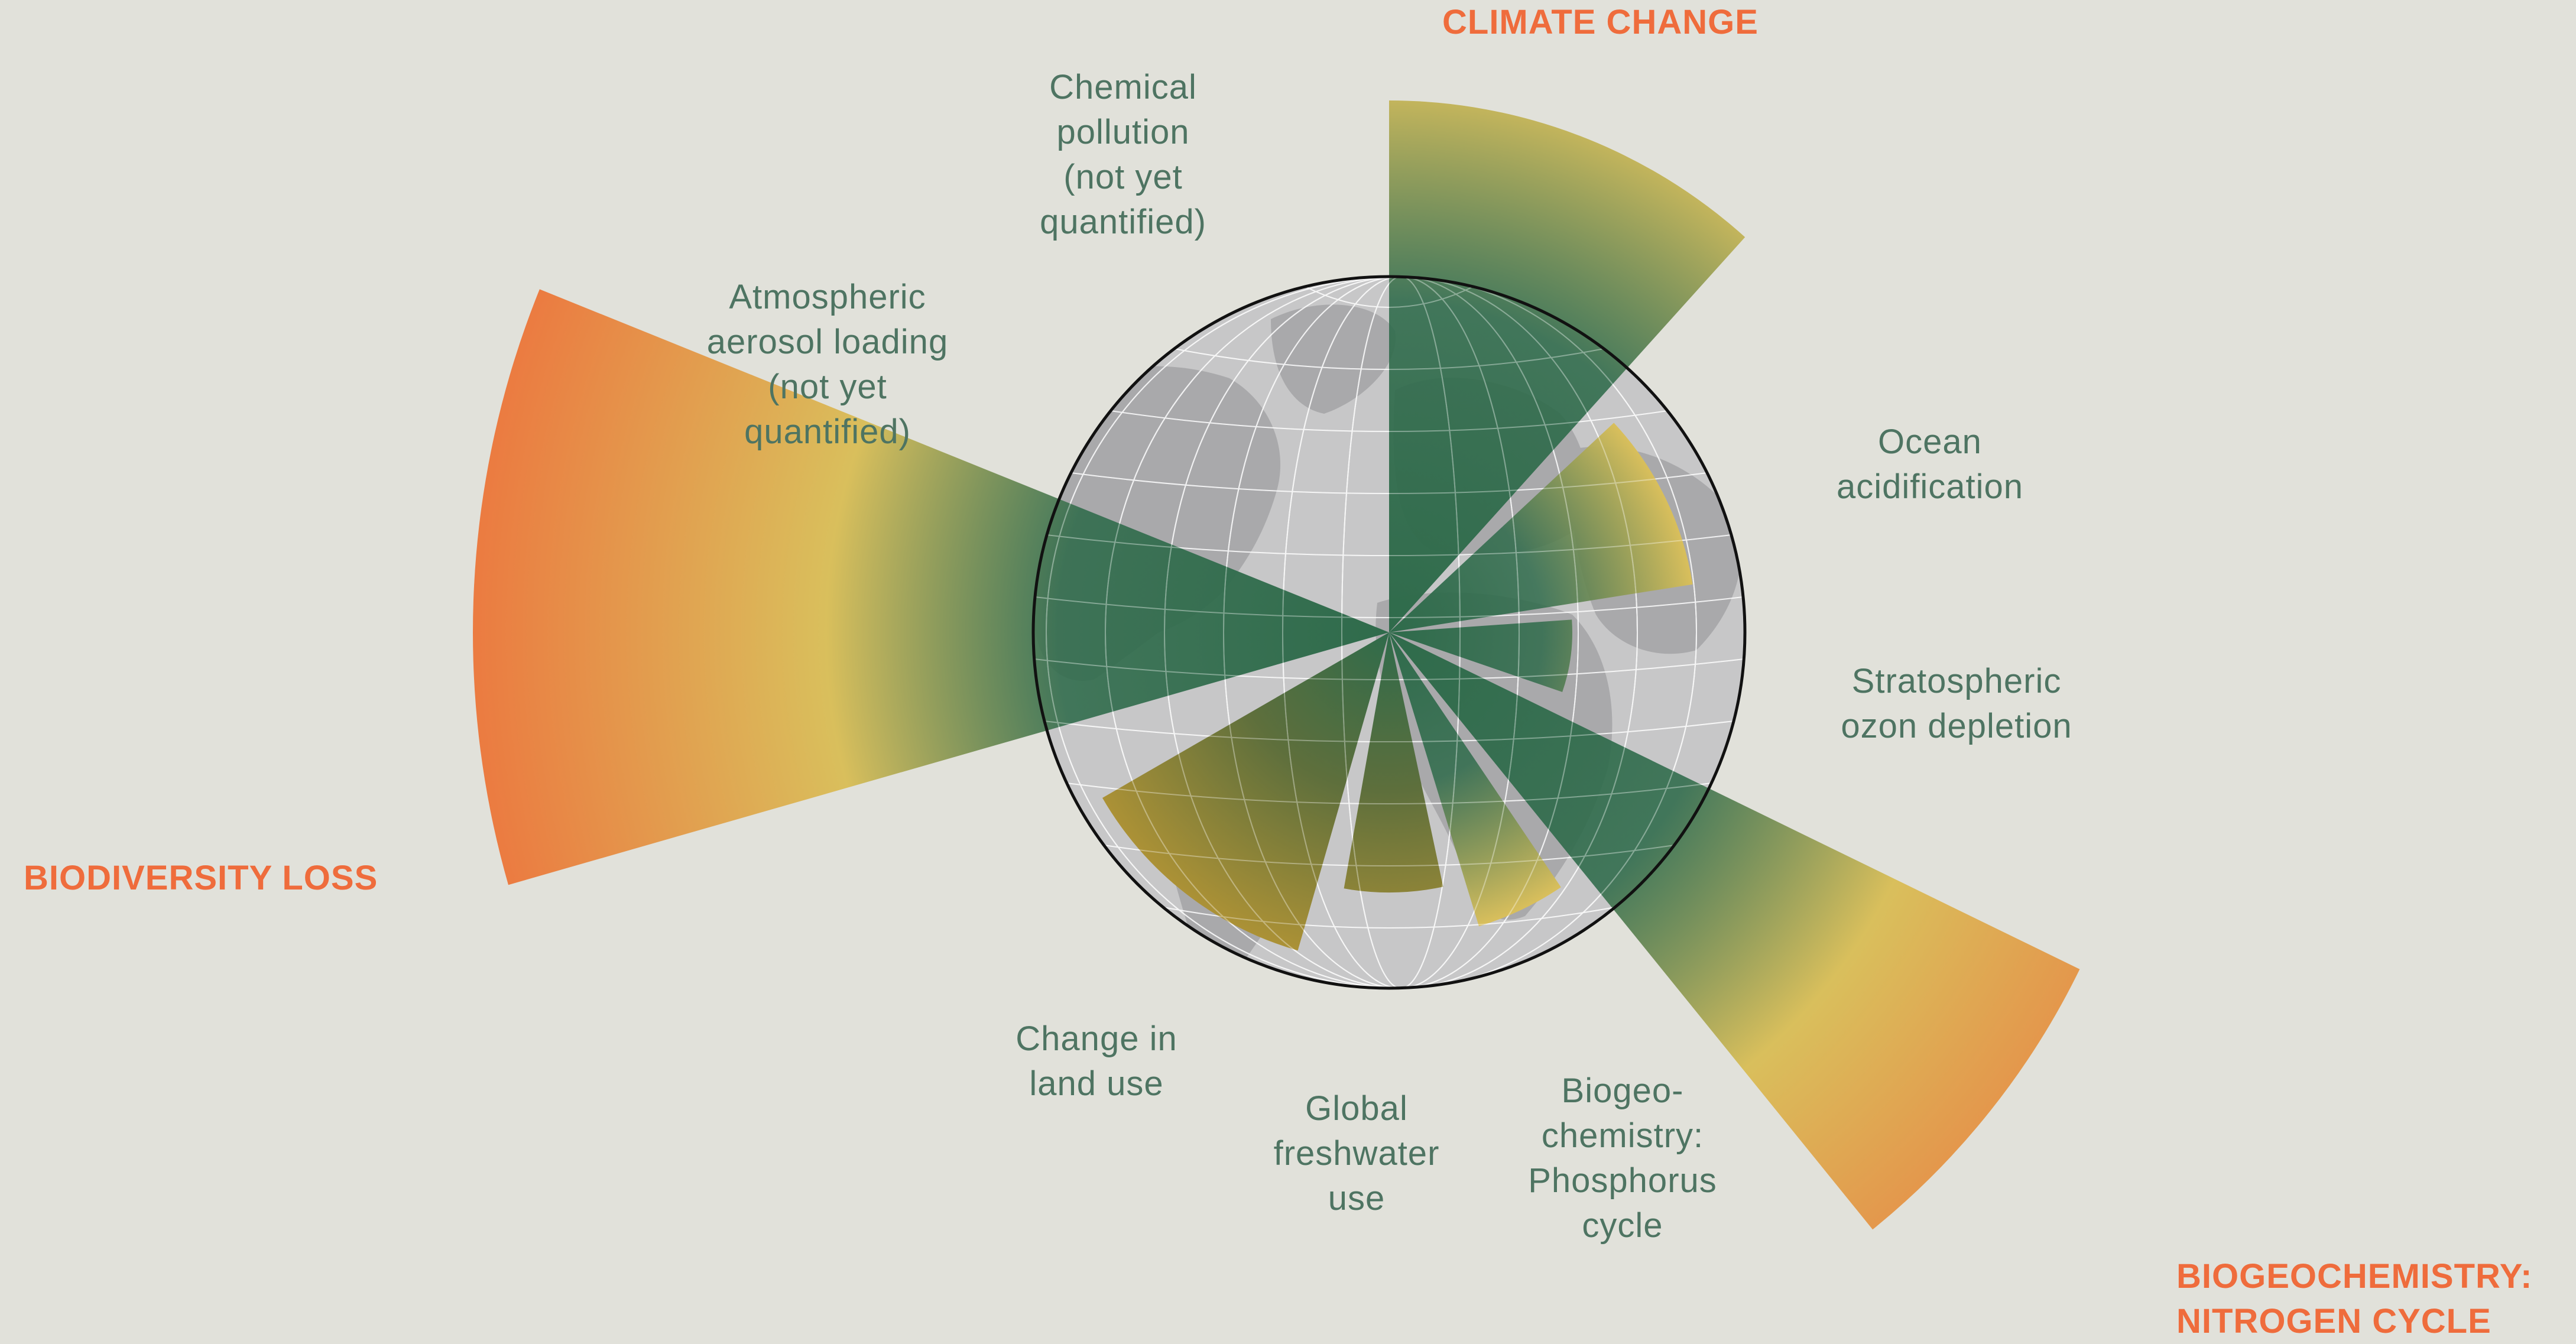  What do you see at coordinates (2354, 1298) in the screenshot?
I see `label-nitrogen-cycle: BIOGEOCHEMISTRY: NITROGEN CYCLE` at bounding box center [2354, 1298].